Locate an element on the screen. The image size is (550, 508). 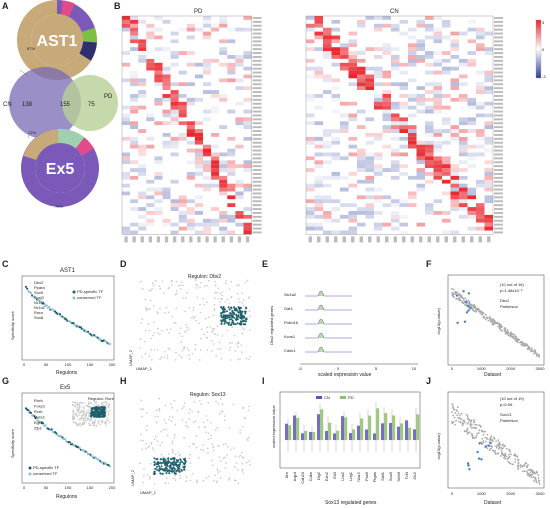
panel-g-legend-pd: PD-specific TF is located at coordinates (46, 467).